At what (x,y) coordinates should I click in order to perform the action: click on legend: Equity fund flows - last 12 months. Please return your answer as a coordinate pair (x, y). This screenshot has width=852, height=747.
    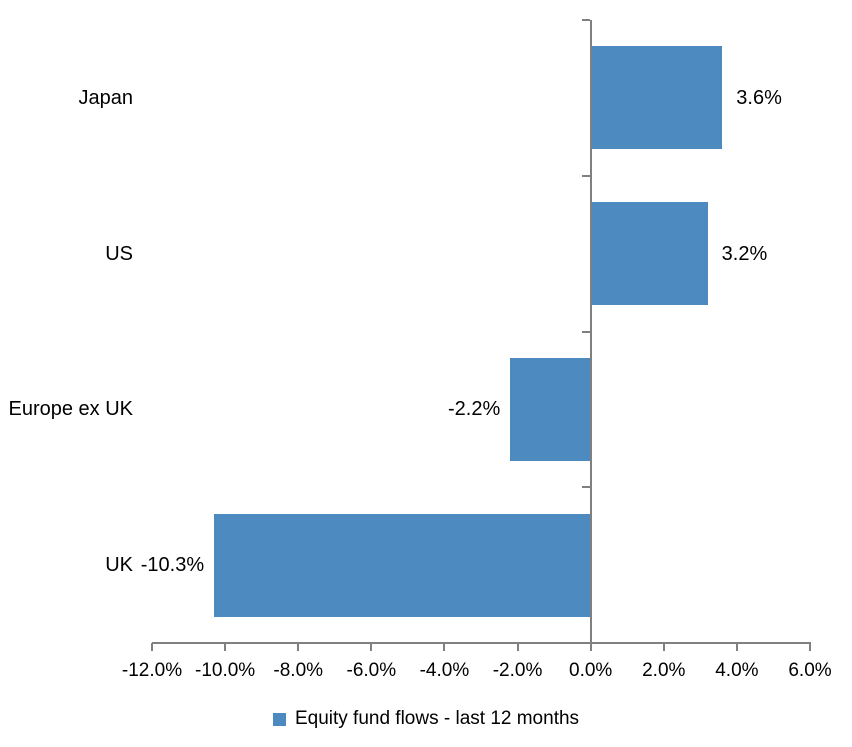
    Looking at the image, I should click on (426, 719).